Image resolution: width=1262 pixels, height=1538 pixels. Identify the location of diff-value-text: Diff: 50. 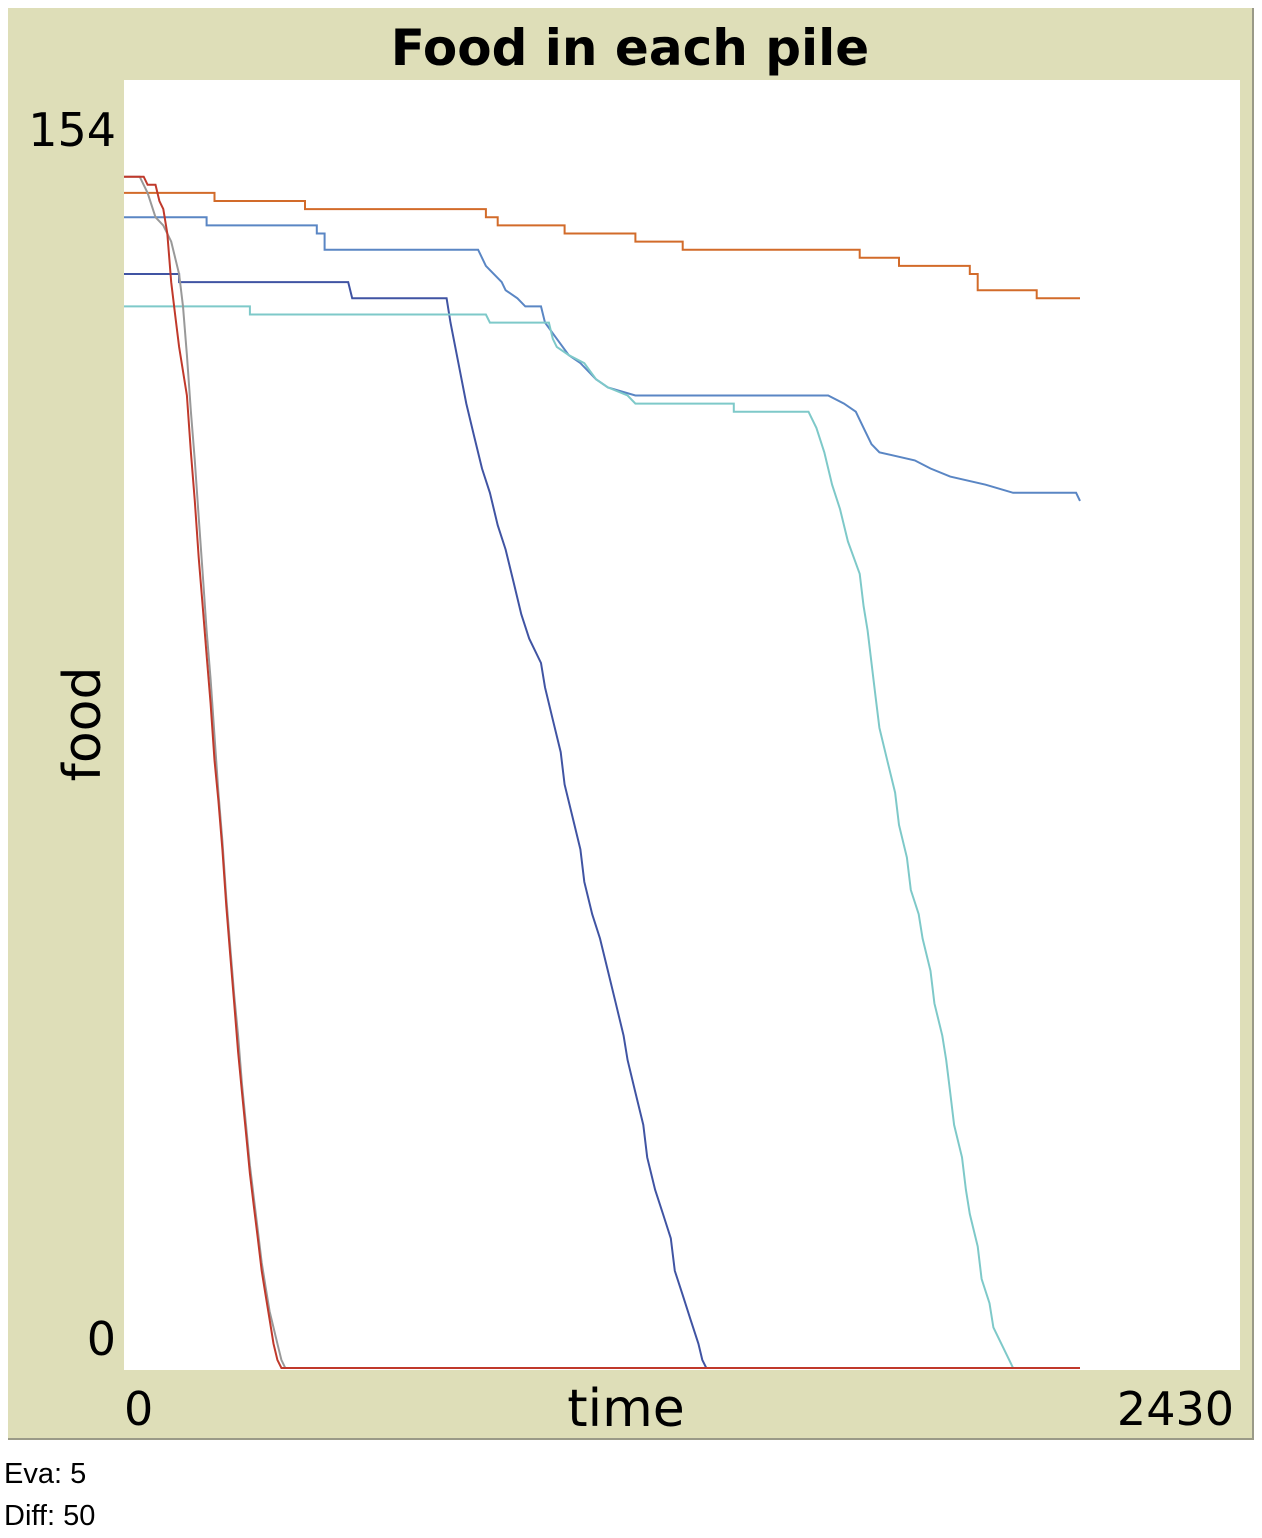
(50, 1516).